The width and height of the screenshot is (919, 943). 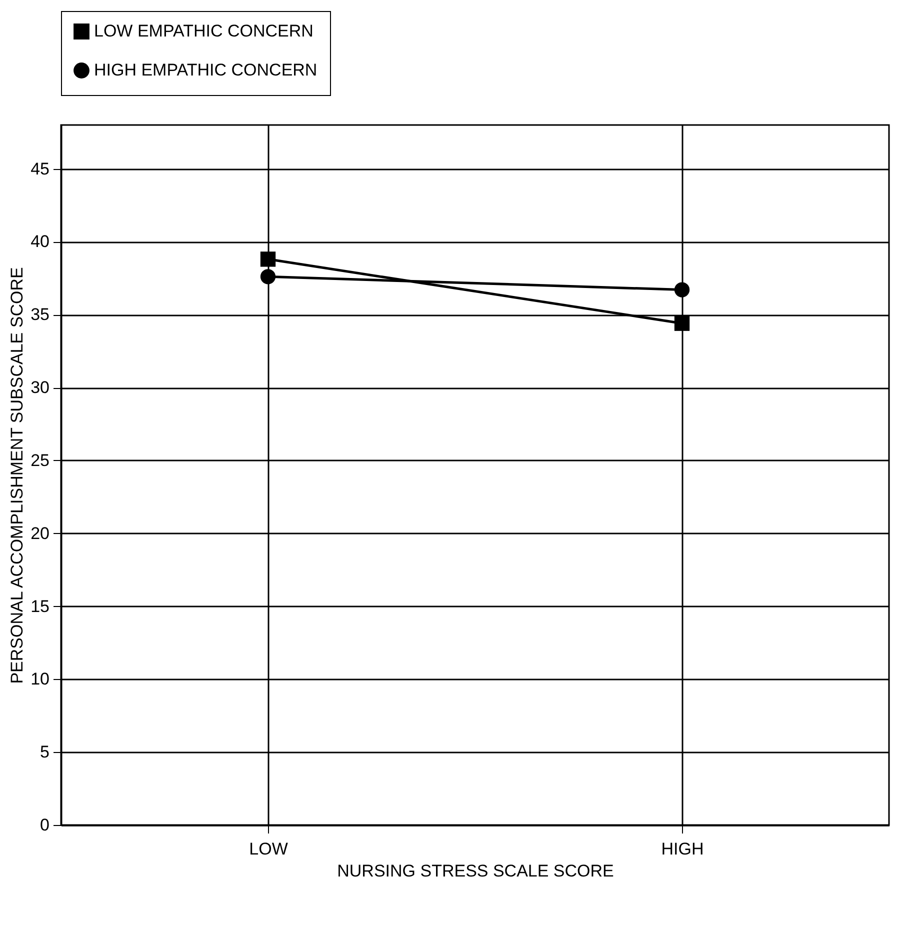 What do you see at coordinates (475, 871) in the screenshot?
I see `x-axis-title: NURSING STRESS SCALE SCORE` at bounding box center [475, 871].